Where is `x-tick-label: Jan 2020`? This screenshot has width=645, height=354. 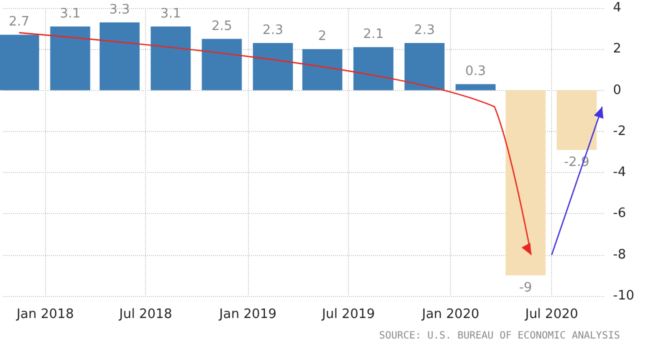
x-tick-label: Jan 2020 is located at coordinates (450, 314).